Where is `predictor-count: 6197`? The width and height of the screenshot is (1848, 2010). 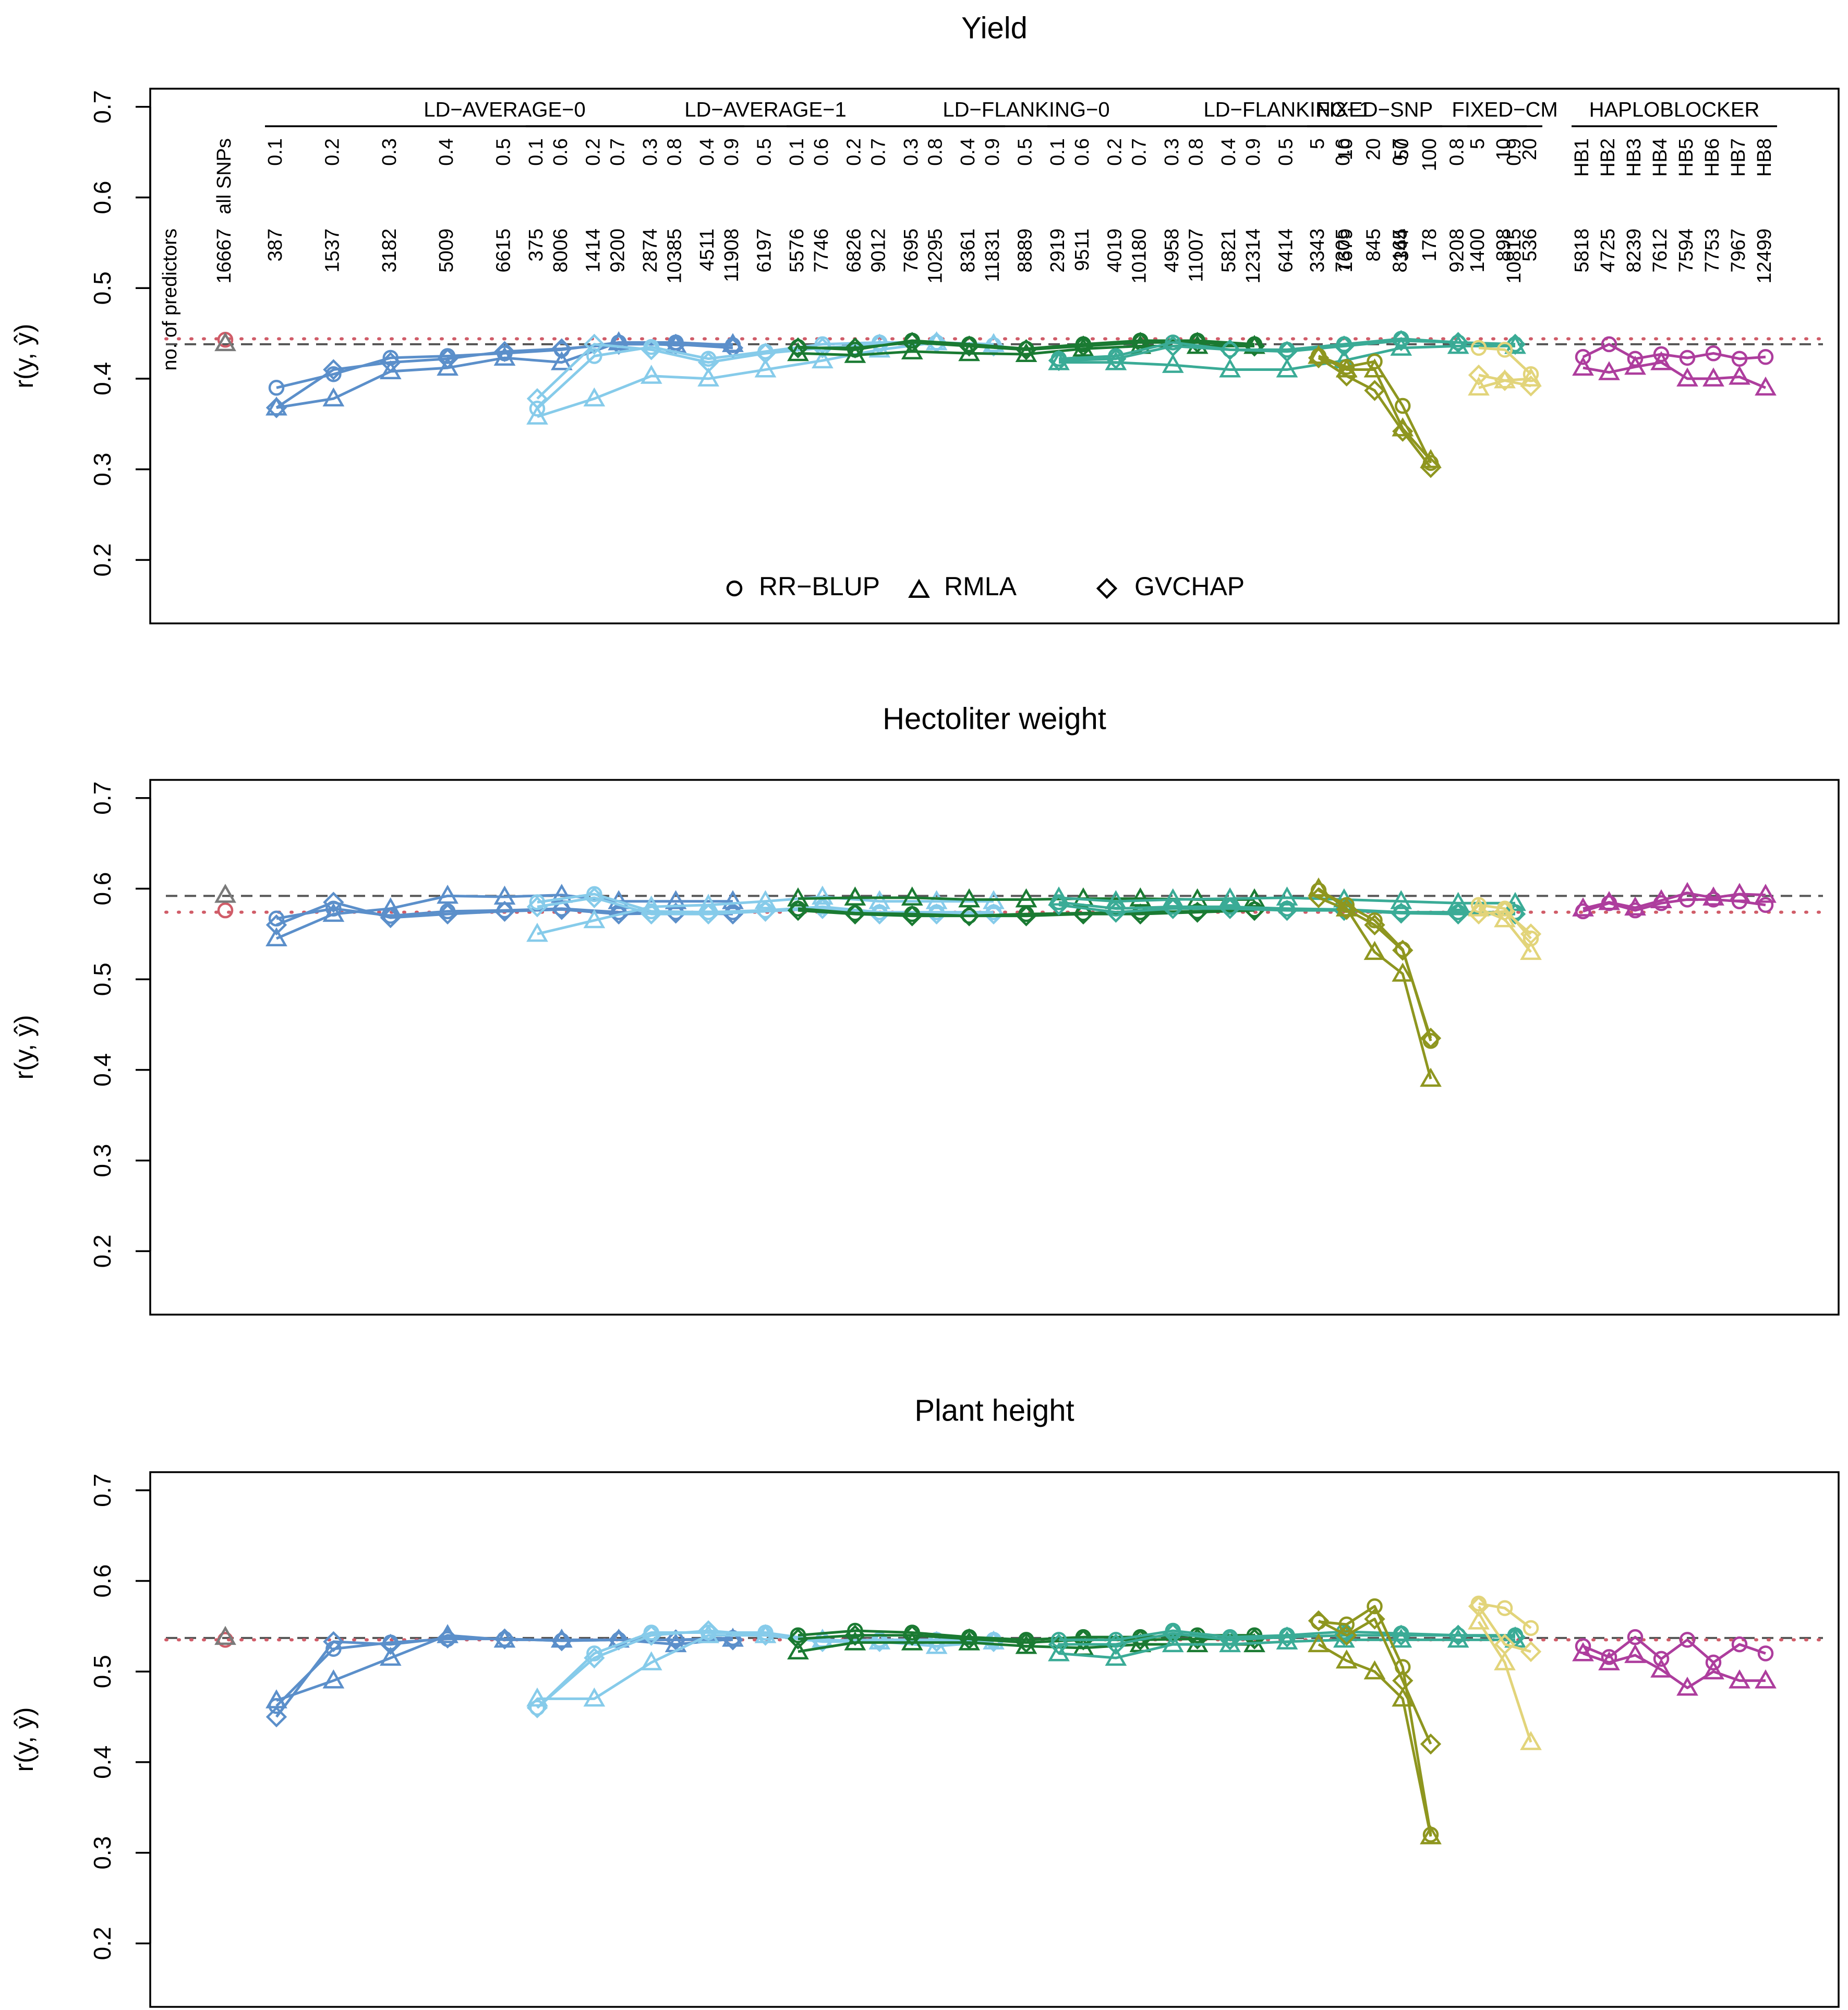 predictor-count: 6197 is located at coordinates (765, 250).